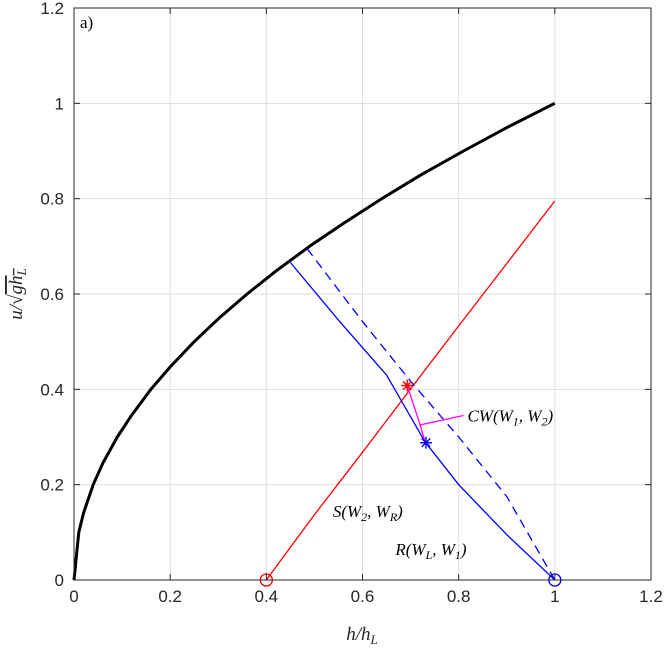 Image resolution: width=664 pixels, height=649 pixels. Describe the element at coordinates (651, 596) in the screenshot. I see `x-tick-label: 1.2` at that location.